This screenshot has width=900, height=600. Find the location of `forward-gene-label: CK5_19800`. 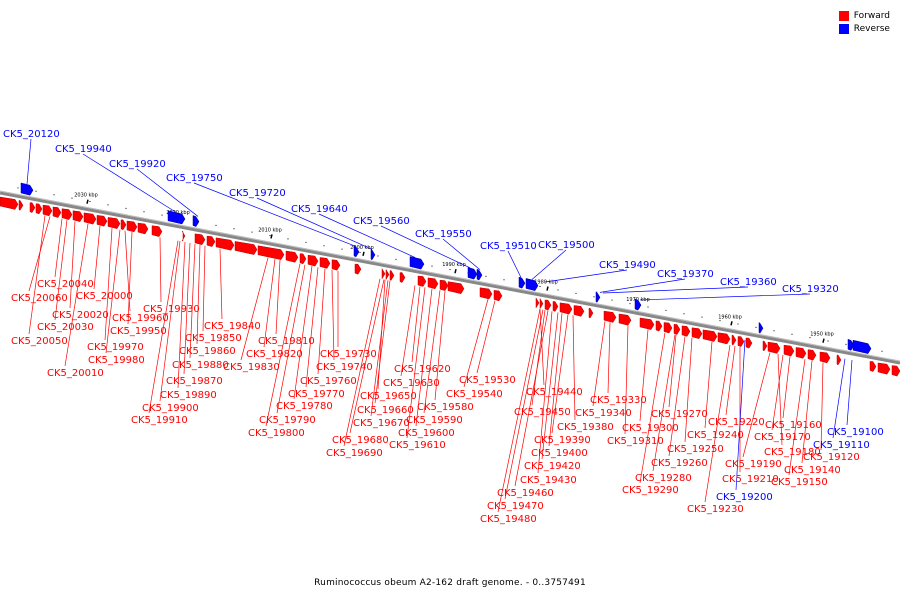

forward-gene-label: CK5_19800 is located at coordinates (276, 433).